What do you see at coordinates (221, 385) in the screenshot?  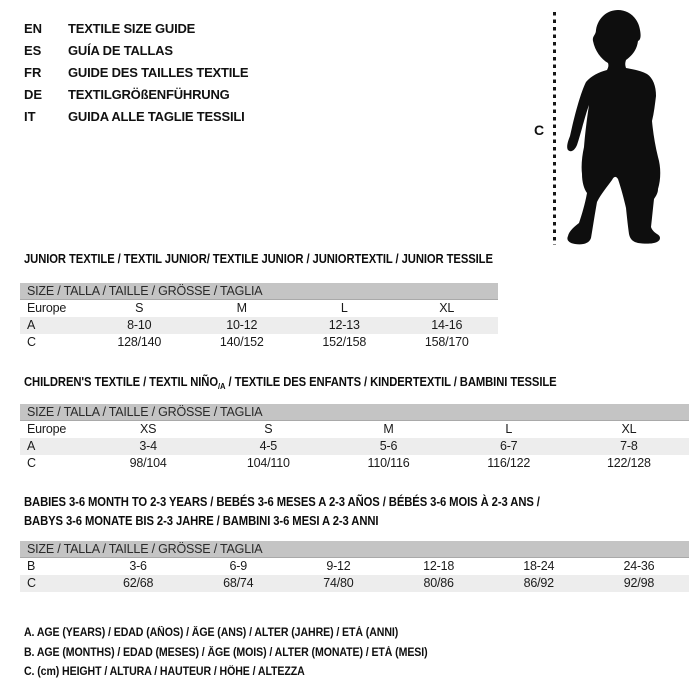 I see `children-title-subscript: /A` at bounding box center [221, 385].